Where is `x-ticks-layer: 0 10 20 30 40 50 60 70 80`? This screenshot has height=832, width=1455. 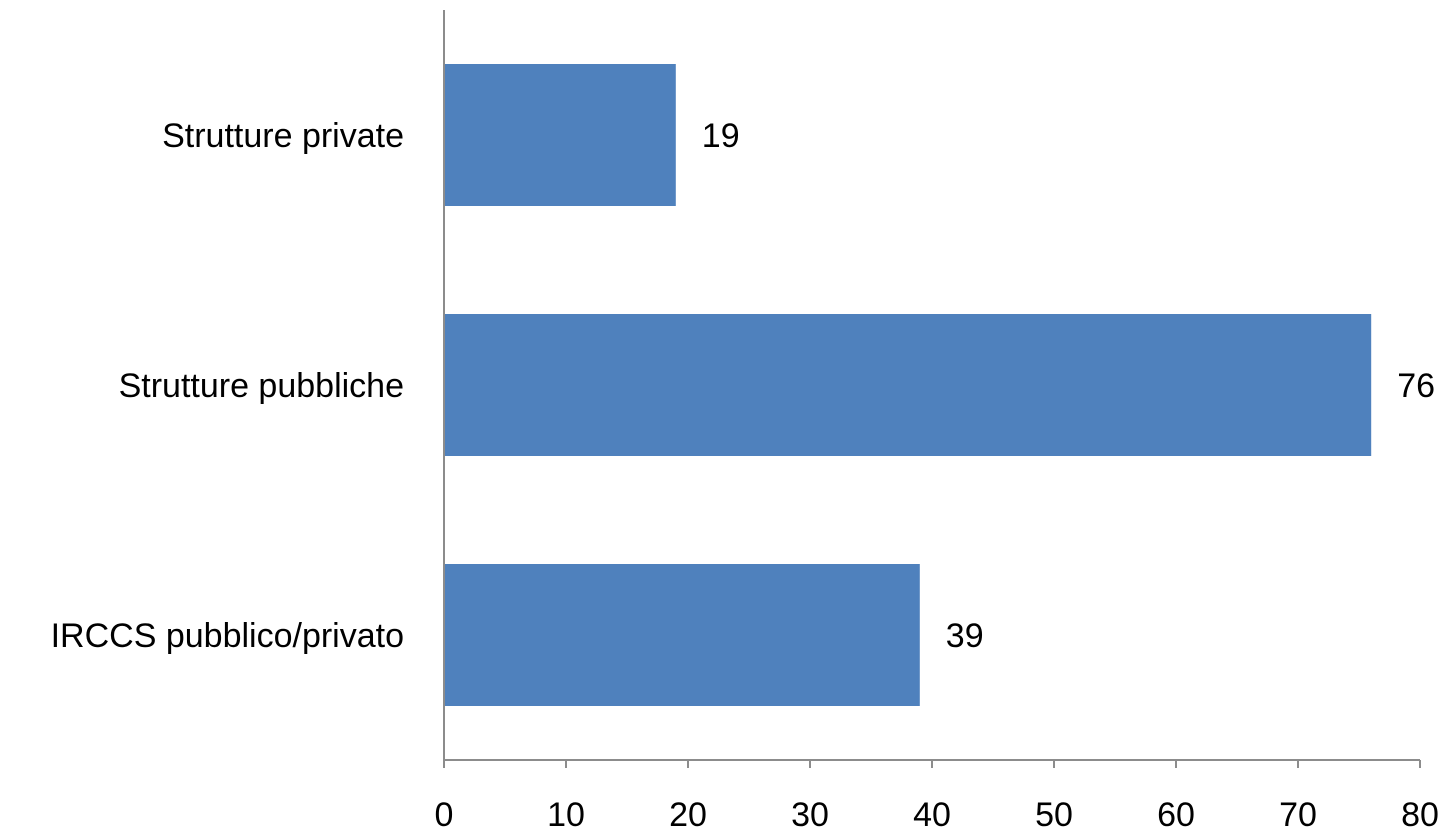 x-ticks-layer: 0 10 20 30 40 50 60 70 80 is located at coordinates (937, 796).